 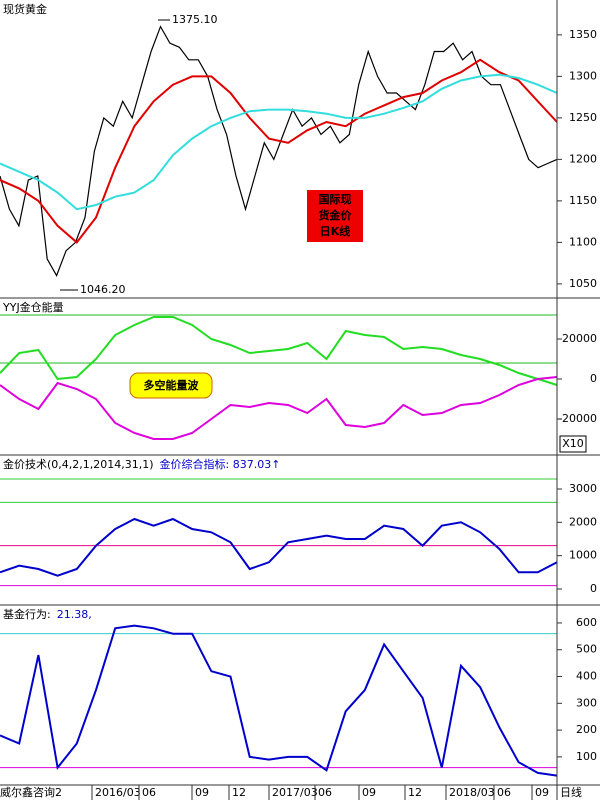 What do you see at coordinates (586, 649) in the screenshot?
I see `y-tick-label: 500` at bounding box center [586, 649].